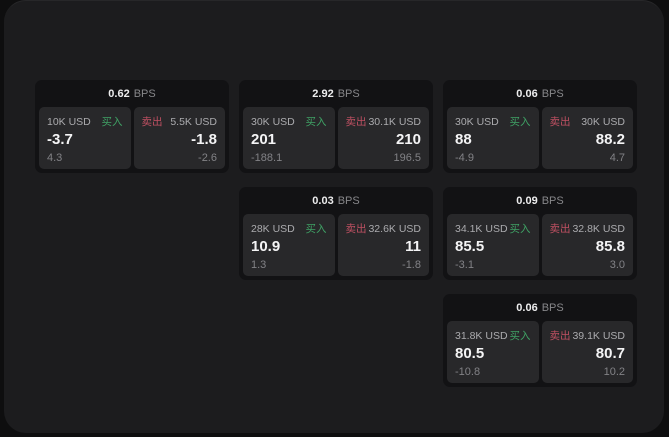 This screenshot has width=669, height=437. What do you see at coordinates (610, 247) in the screenshot?
I see `sell-price: 85.8` at bounding box center [610, 247].